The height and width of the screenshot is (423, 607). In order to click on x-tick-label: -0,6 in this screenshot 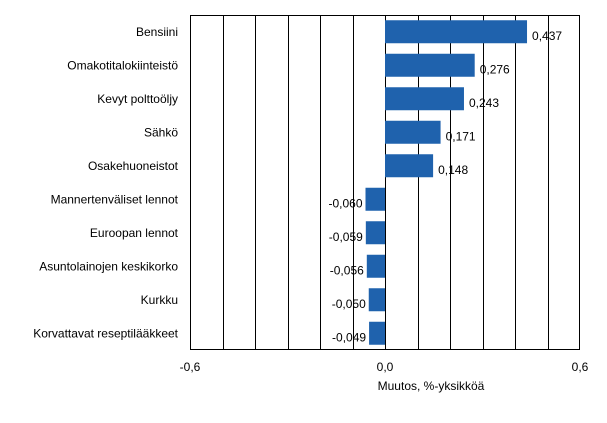, I will do `click(190, 367)`.